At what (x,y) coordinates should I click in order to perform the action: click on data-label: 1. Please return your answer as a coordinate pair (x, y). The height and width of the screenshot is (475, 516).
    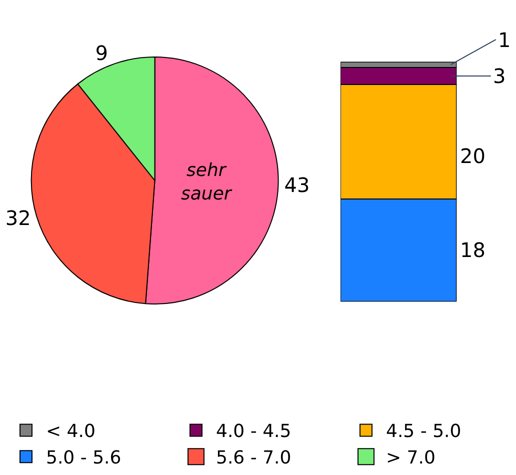
    Looking at the image, I should click on (504, 40).